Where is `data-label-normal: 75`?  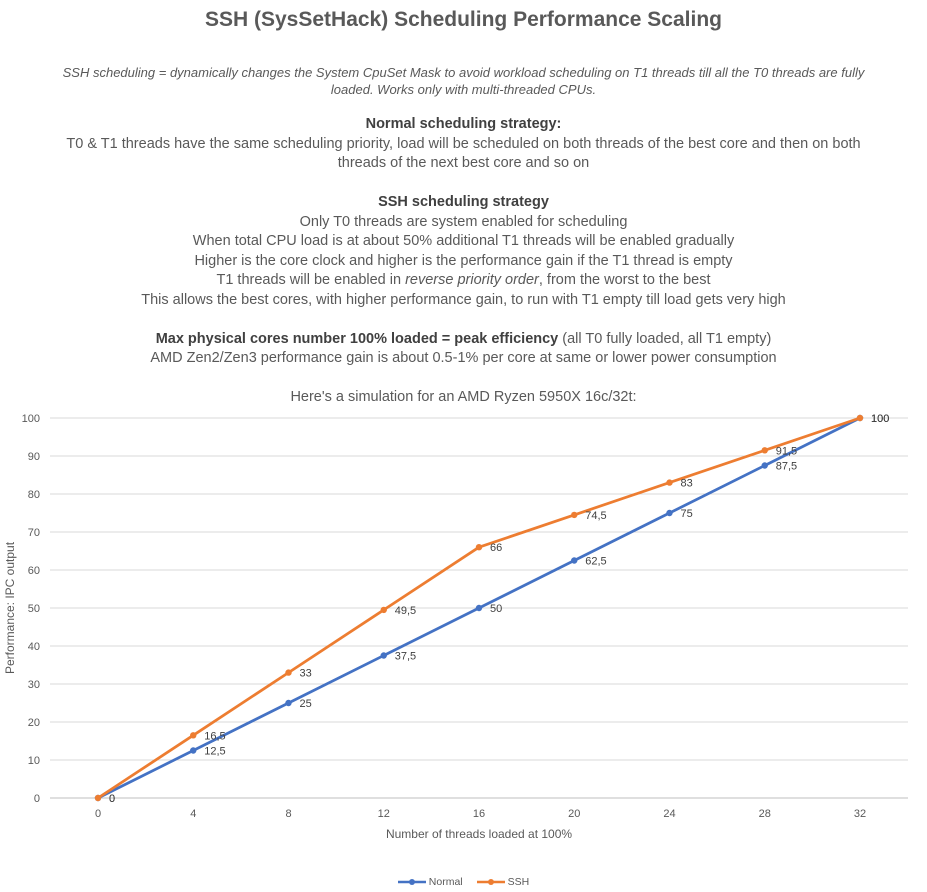
data-label-normal: 75 is located at coordinates (687, 514).